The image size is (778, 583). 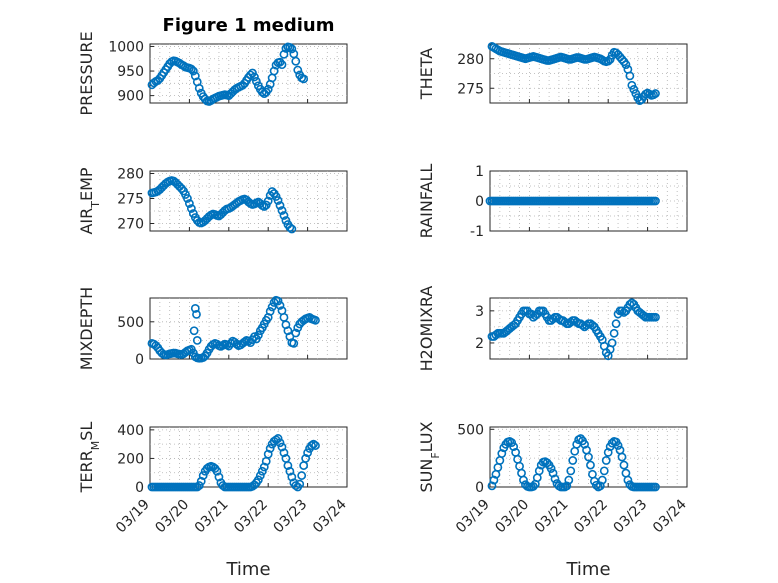 What do you see at coordinates (130, 175) in the screenshot?
I see `y-tick-label: 280` at bounding box center [130, 175].